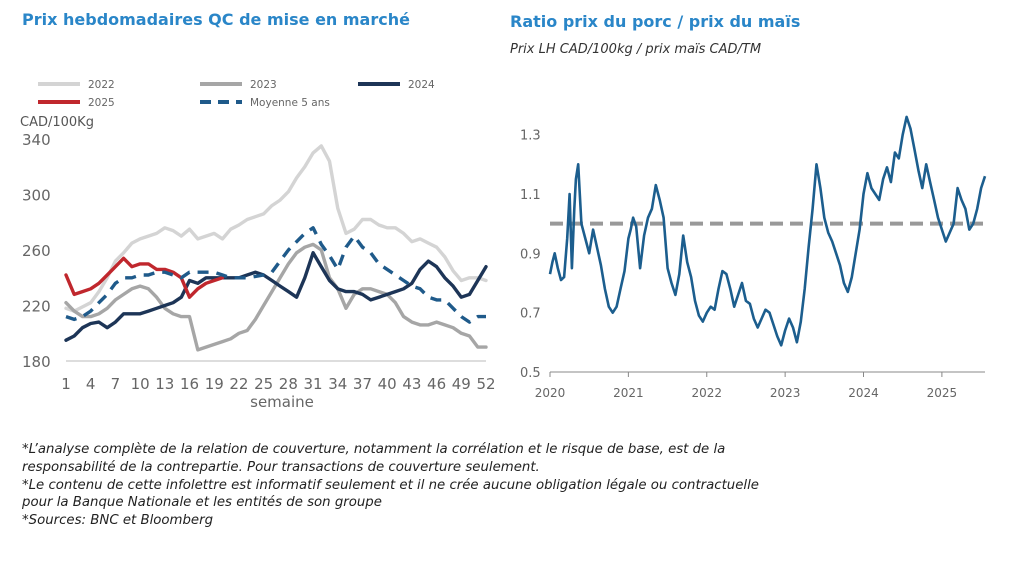  I want to click on right-chart-subtitle: Prix LH CAD/100kg / prix maïs CAD/TM, so click(636, 49).